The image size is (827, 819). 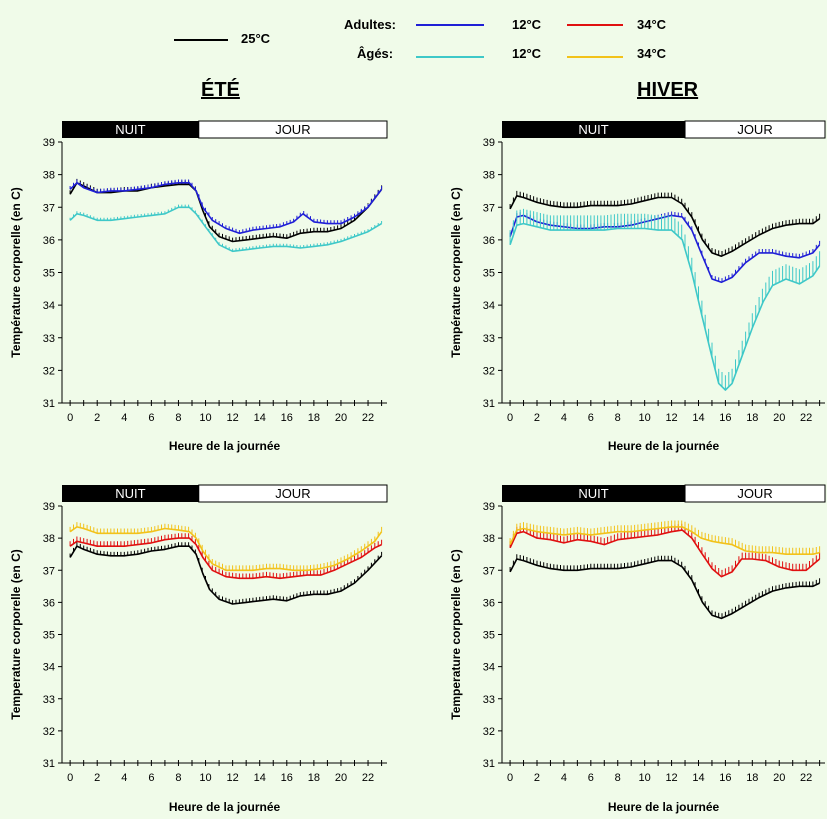 I want to click on series-errorbars-adult_cold, so click(x=226, y=206).